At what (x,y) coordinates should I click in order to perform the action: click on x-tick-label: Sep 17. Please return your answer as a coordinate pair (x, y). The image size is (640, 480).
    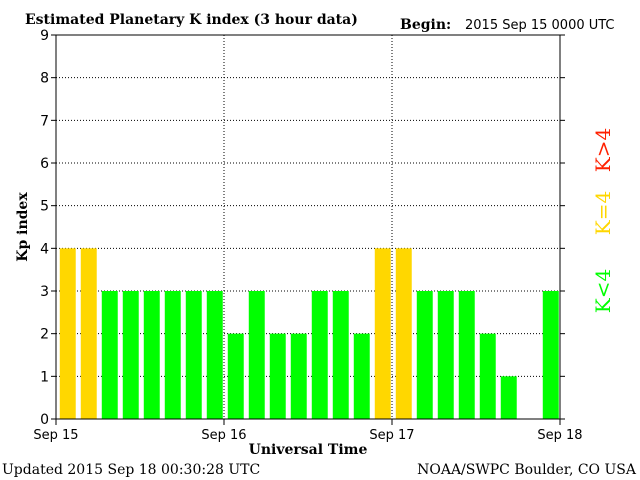
    Looking at the image, I should click on (391, 435).